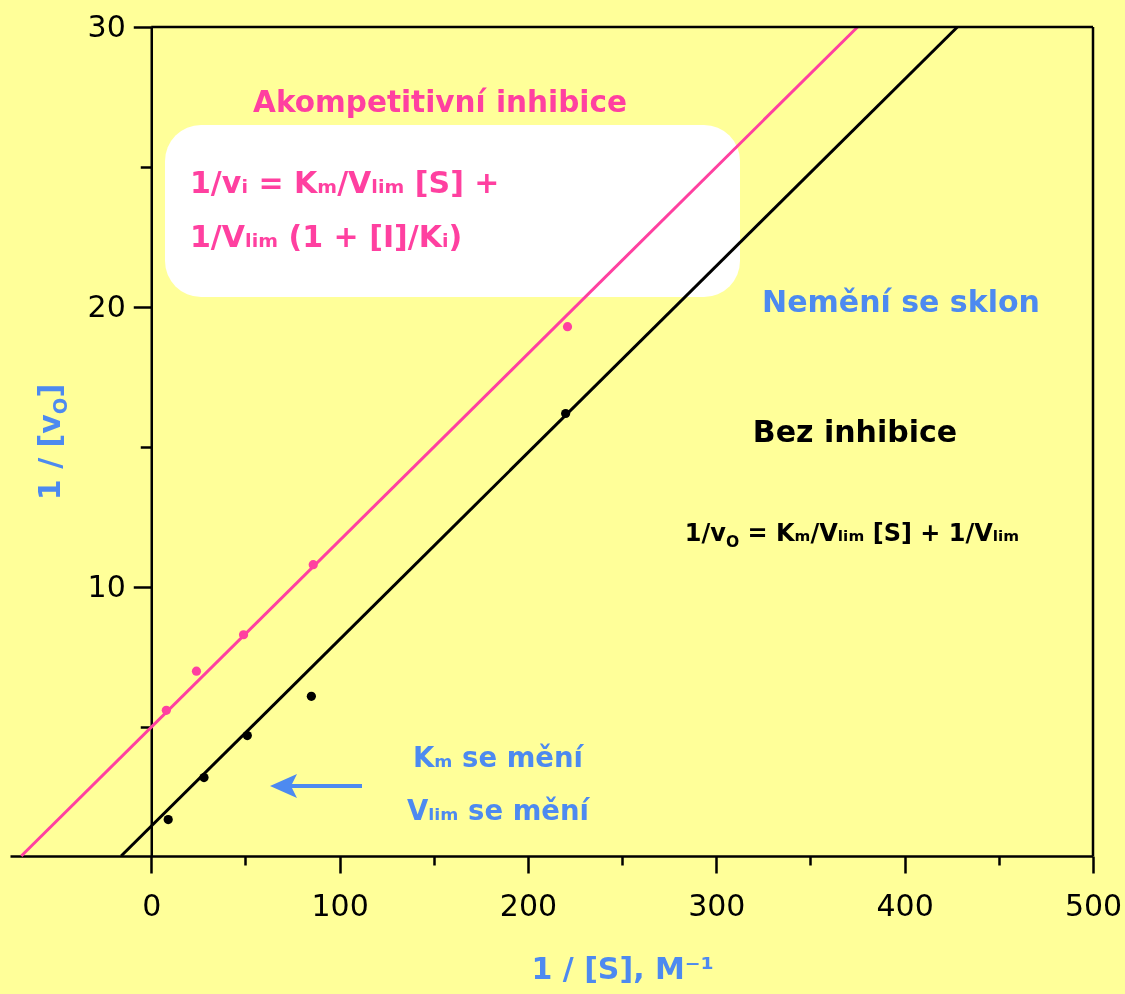 This screenshot has width=1125, height=994. Describe the element at coordinates (622, 968) in the screenshot. I see `x-axis-title: 1 / [S], M⁻¹` at that location.